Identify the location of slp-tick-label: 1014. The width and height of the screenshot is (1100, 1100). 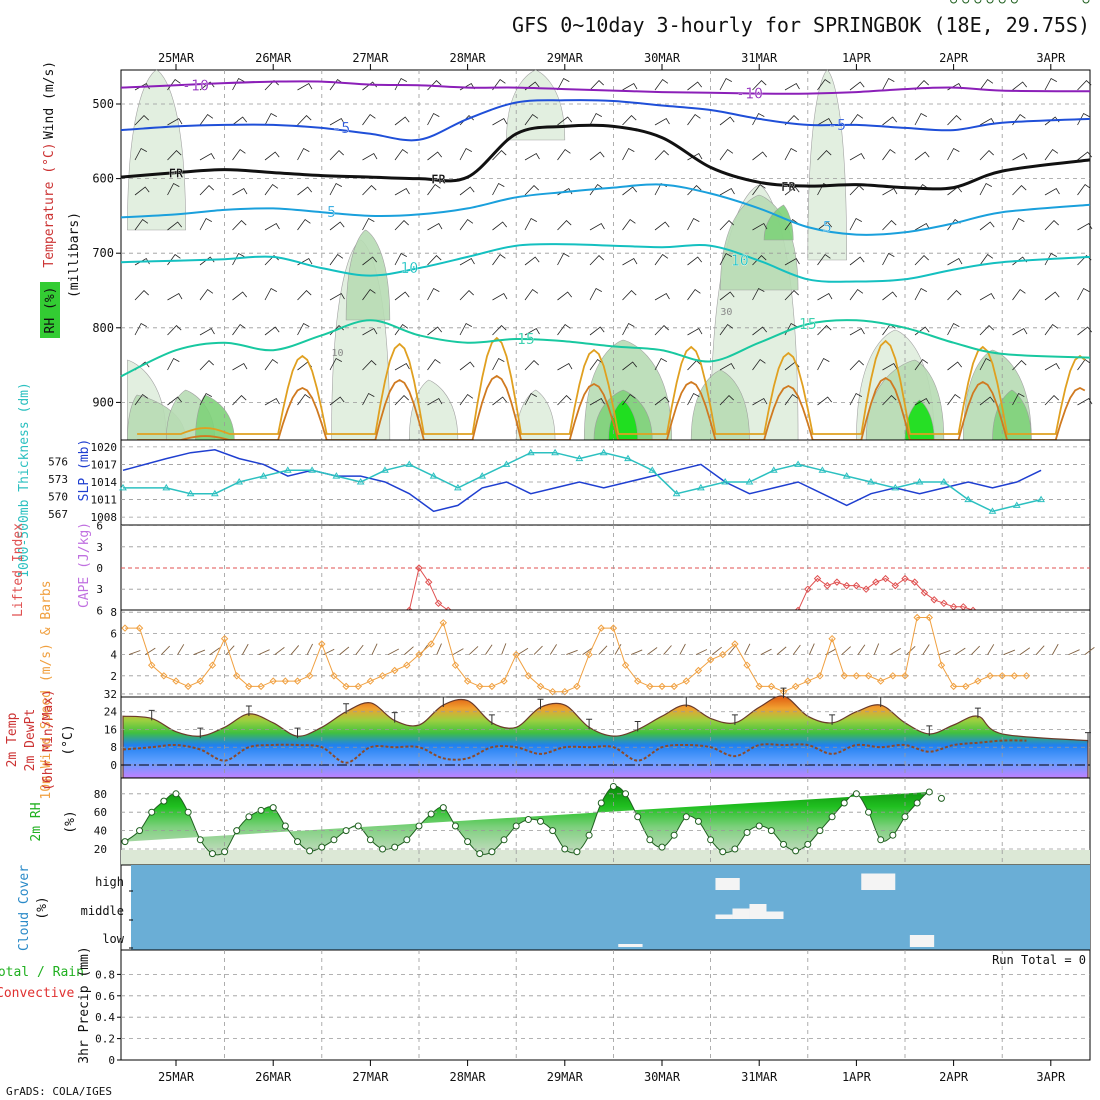
(104, 482).